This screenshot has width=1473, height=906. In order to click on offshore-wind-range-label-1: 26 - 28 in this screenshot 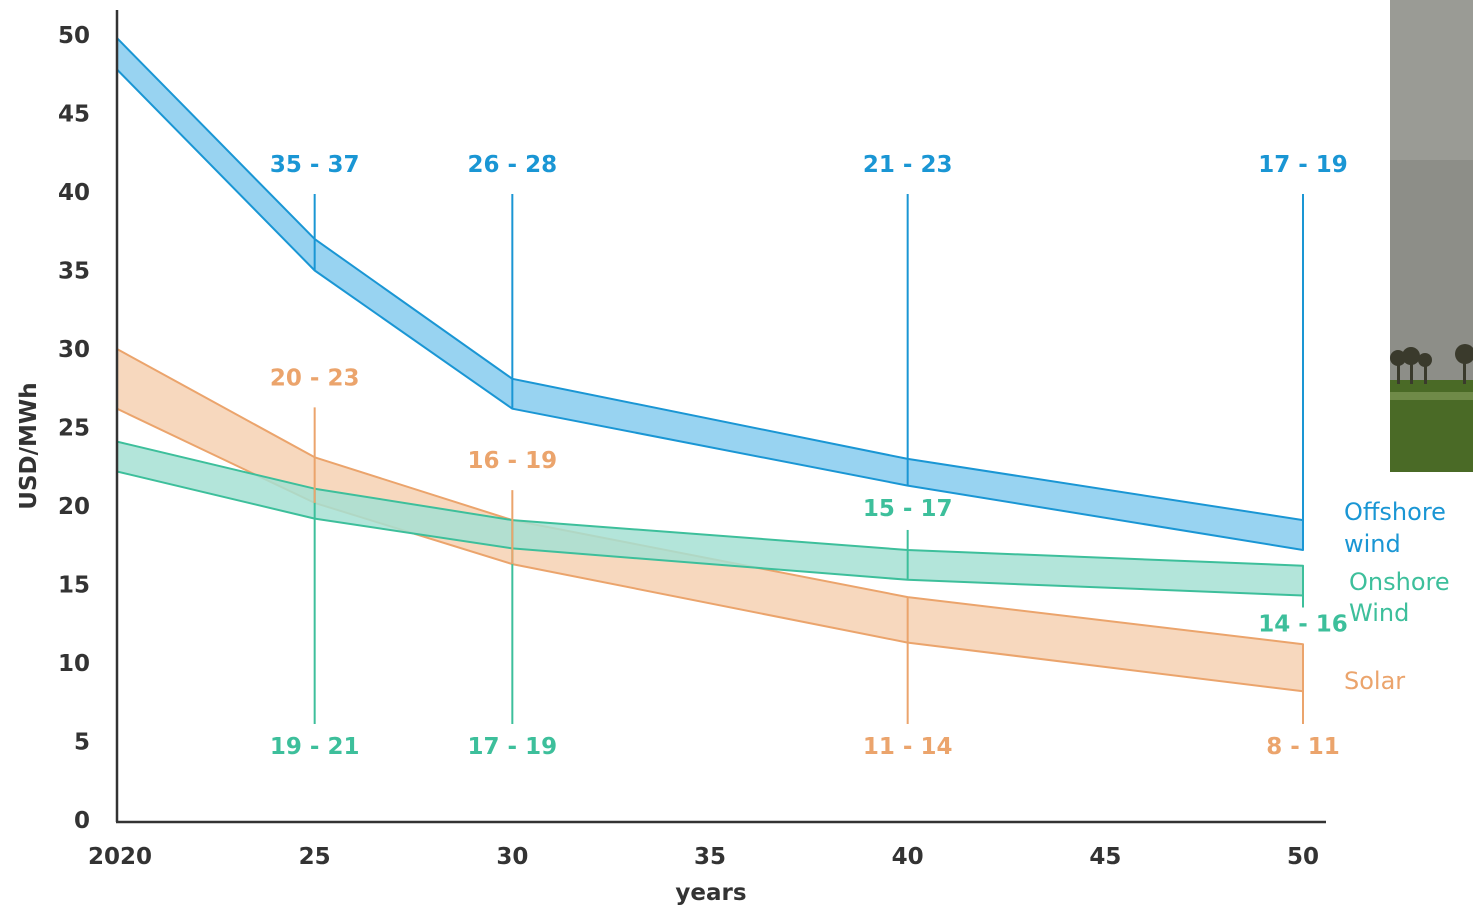, I will do `click(513, 165)`.